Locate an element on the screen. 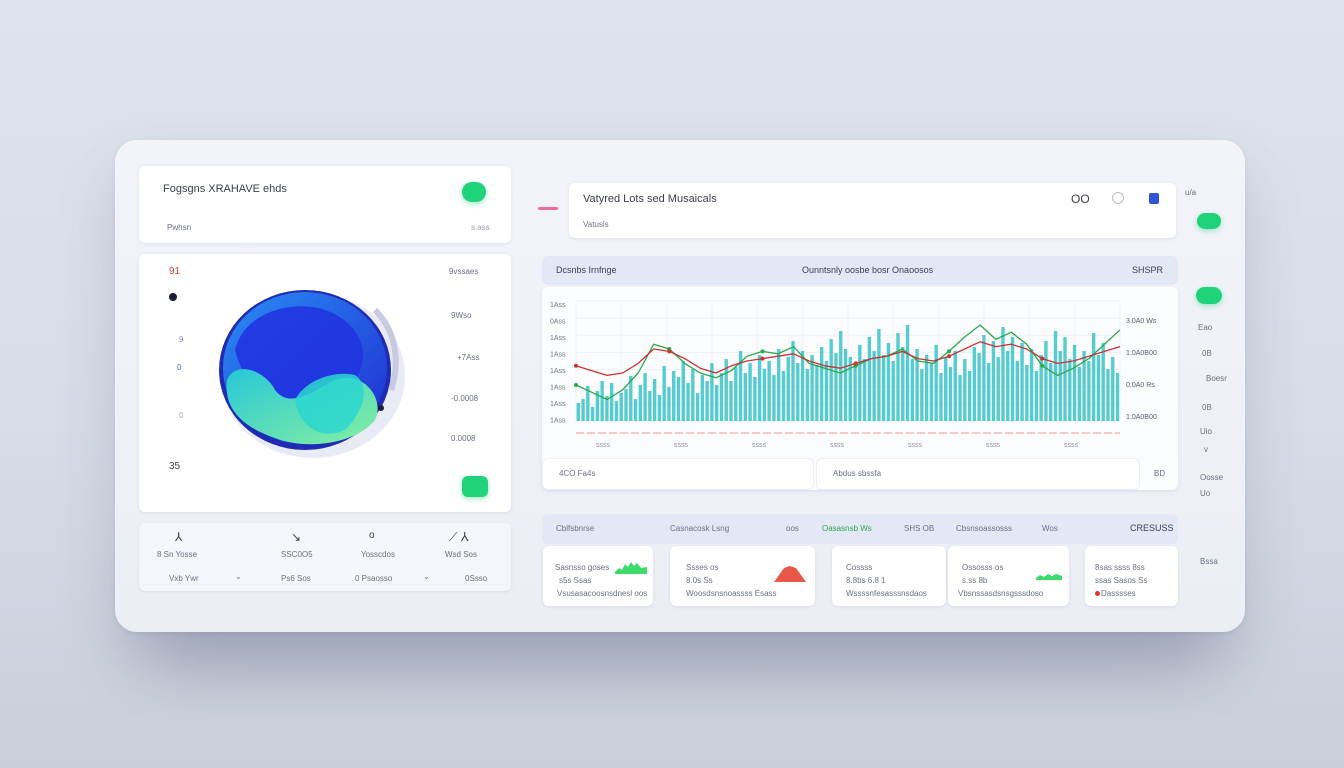 This screenshot has height=768, width=1344. mini-card-title: 8sas ssss 8ss is located at coordinates (1120, 567).